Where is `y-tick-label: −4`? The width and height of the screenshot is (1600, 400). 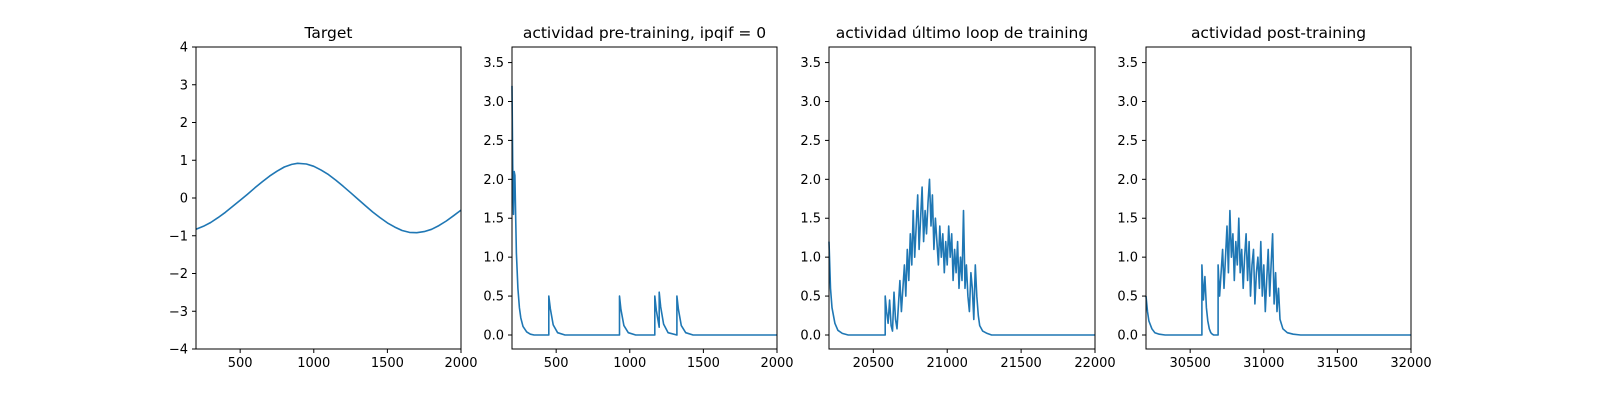
y-tick-label: −4 is located at coordinates (178, 350).